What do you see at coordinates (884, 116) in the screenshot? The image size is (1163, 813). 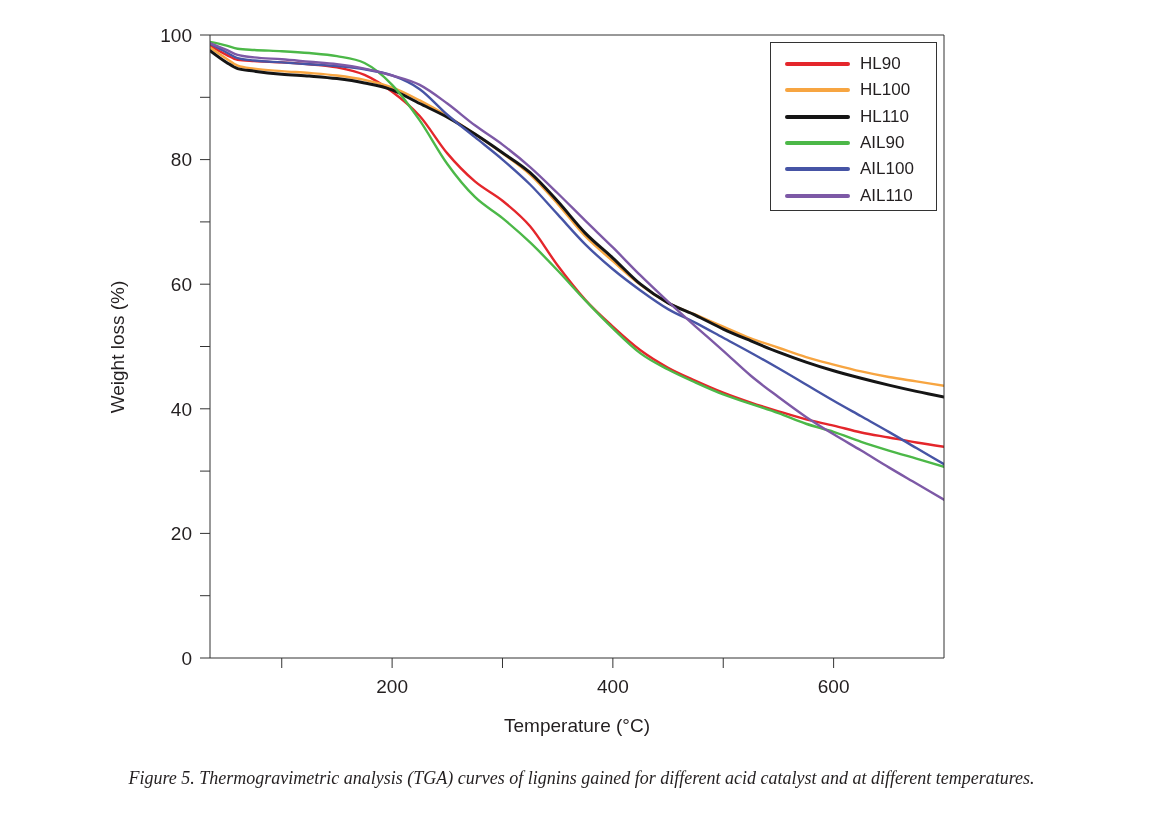 I see `legend-label: HL110` at bounding box center [884, 116].